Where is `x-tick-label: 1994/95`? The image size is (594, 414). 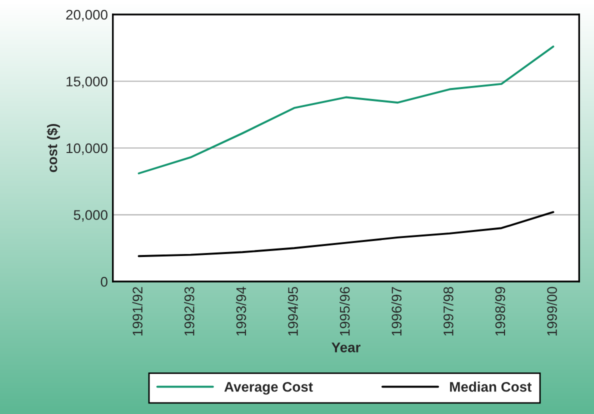
x-tick-label: 1994/95 is located at coordinates (293, 311).